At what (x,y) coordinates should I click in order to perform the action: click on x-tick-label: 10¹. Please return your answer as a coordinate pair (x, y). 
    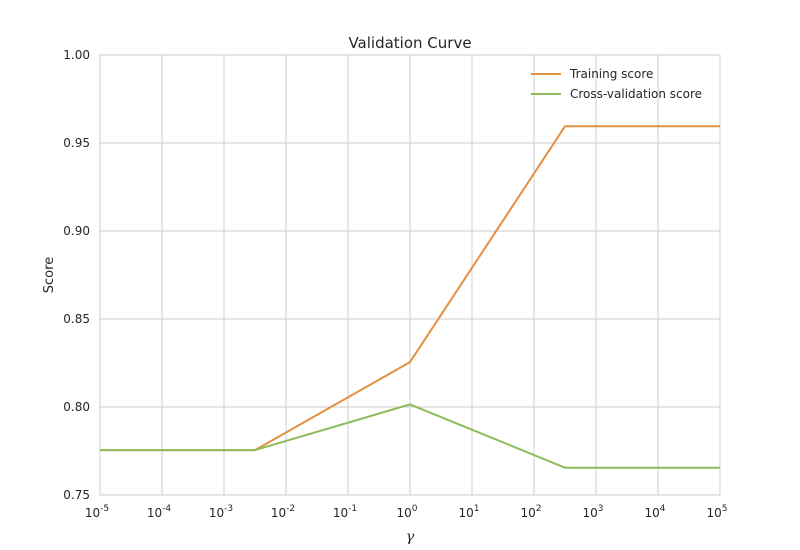
    Looking at the image, I should click on (468, 512).